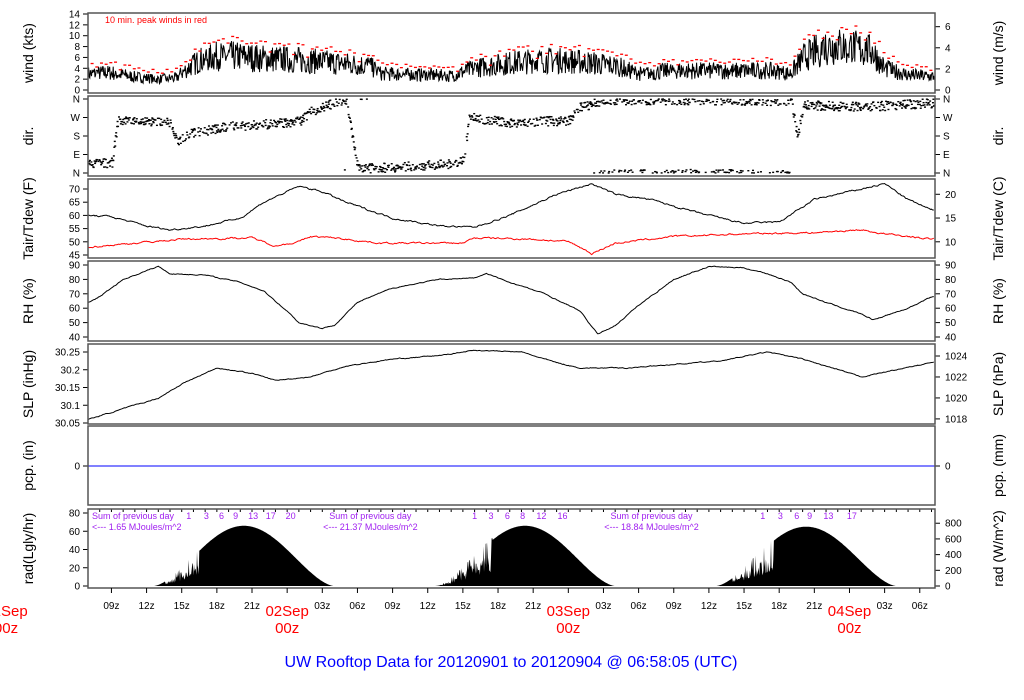 This screenshot has height=700, width=1024. I want to click on tdew-series-line, so click(511, 242).